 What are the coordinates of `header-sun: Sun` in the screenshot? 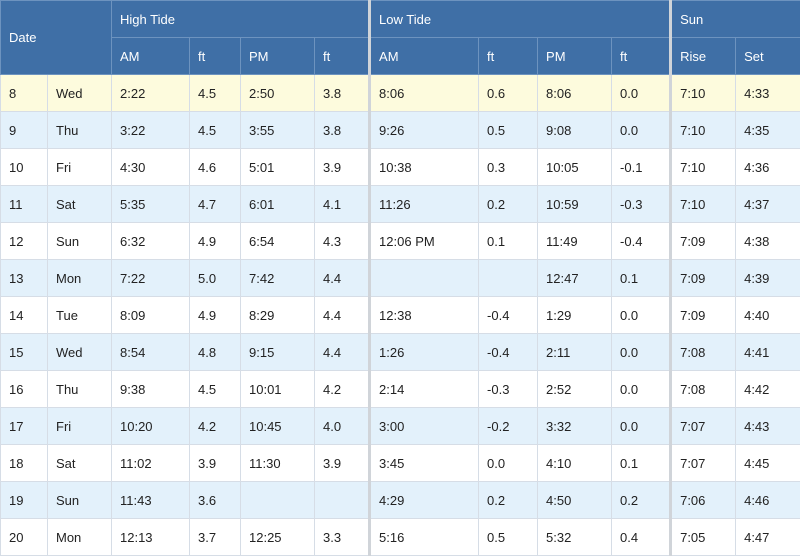 It's located at (735, 19).